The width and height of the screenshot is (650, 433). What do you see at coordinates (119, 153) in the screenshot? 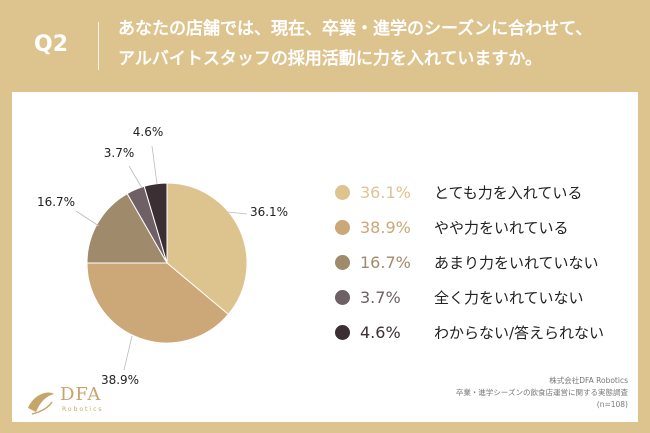
I see `slice-data-label: 3.7%` at bounding box center [119, 153].